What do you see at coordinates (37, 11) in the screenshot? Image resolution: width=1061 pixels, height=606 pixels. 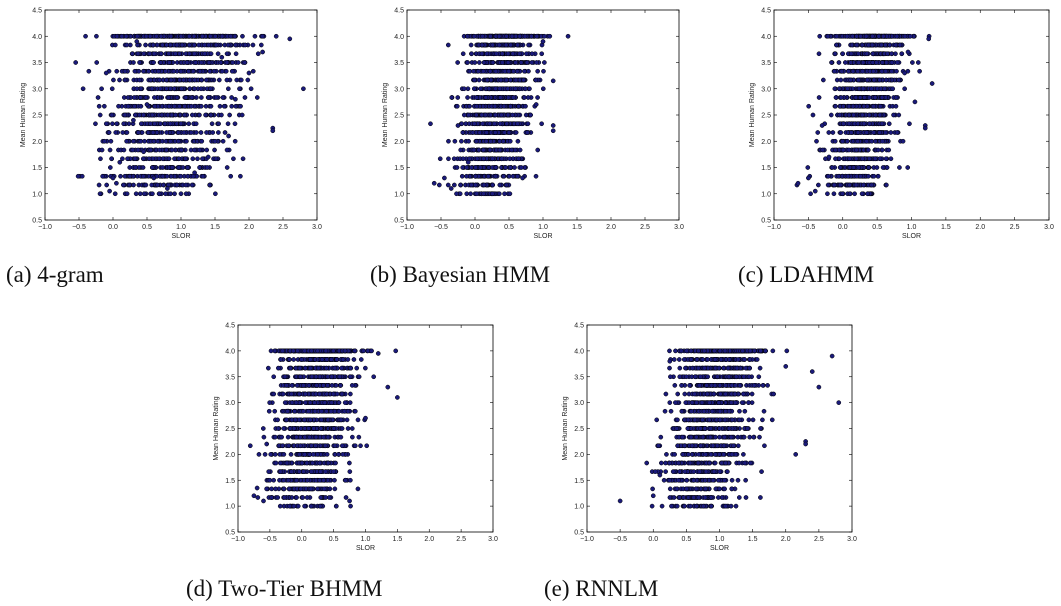 I see `y-tick-label: 4.5` at bounding box center [37, 11].